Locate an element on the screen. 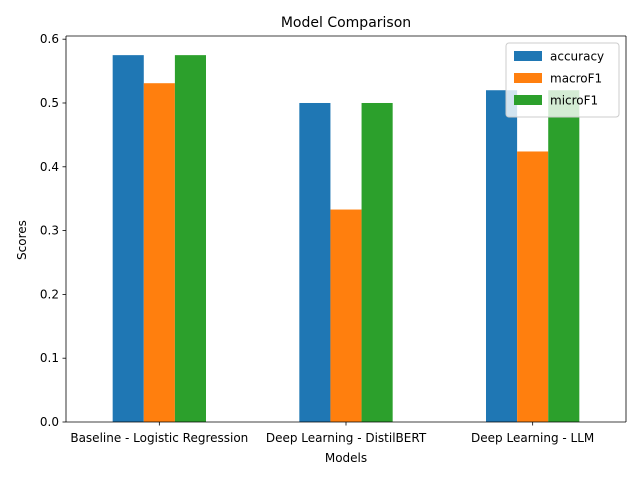 This screenshot has height=480, width=640. y-tick-label: 0.6 is located at coordinates (49, 39).